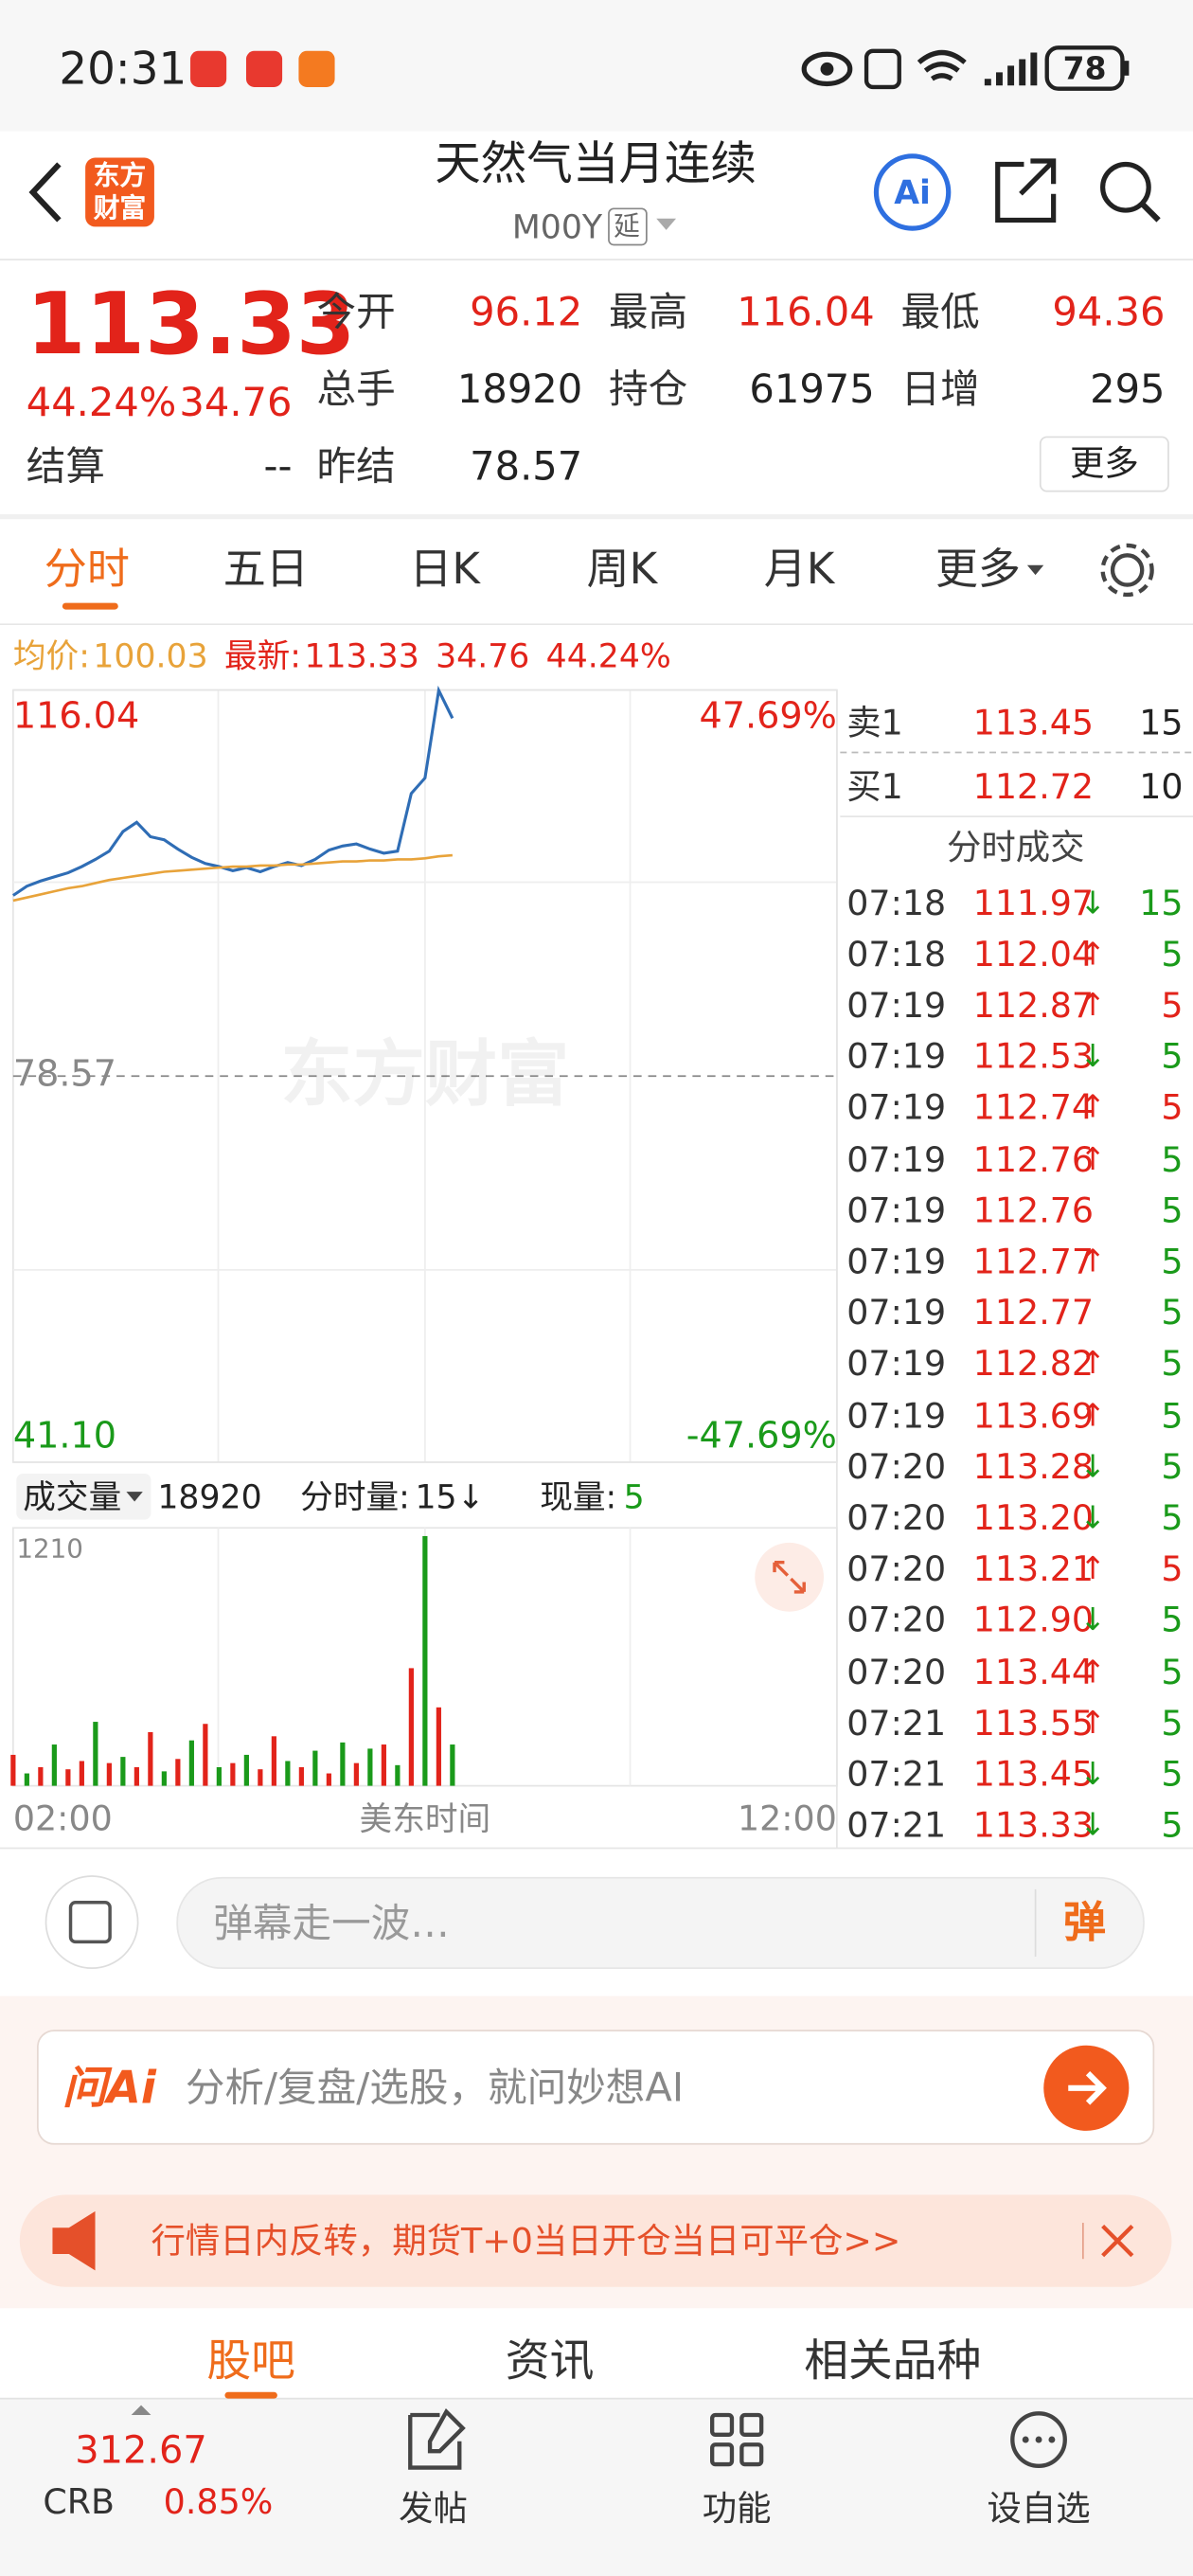  I want to click on app-icon, so click(264, 68).